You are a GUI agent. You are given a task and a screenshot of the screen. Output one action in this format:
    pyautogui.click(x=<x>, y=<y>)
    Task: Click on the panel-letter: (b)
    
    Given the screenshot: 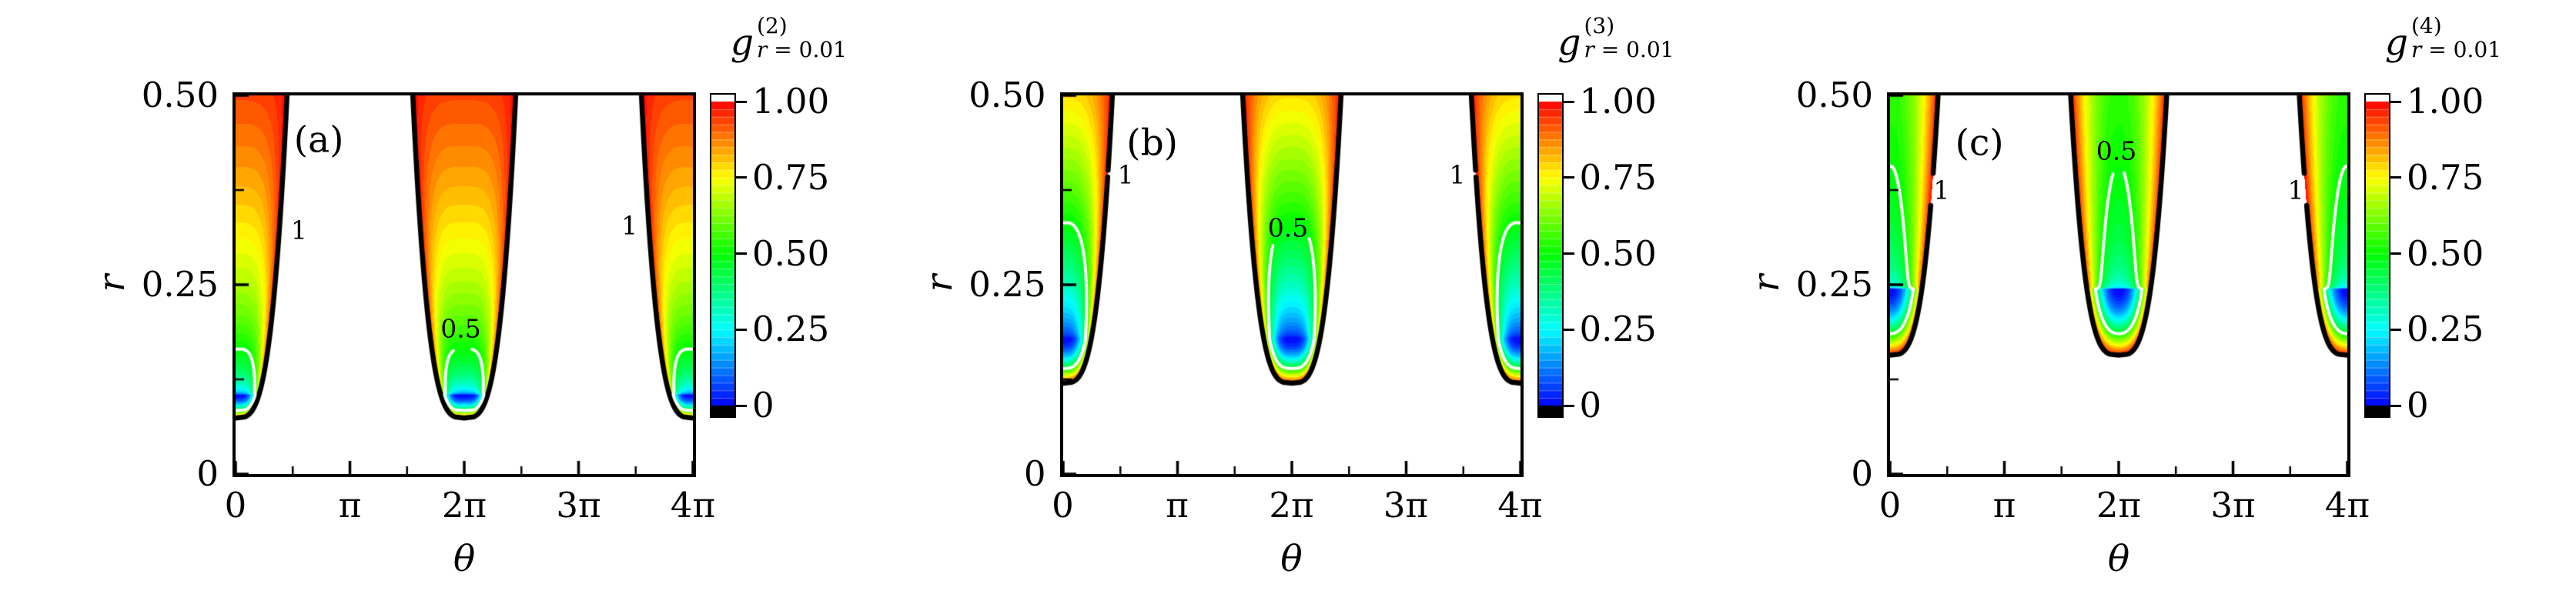 What is the action you would take?
    pyautogui.click(x=1152, y=143)
    